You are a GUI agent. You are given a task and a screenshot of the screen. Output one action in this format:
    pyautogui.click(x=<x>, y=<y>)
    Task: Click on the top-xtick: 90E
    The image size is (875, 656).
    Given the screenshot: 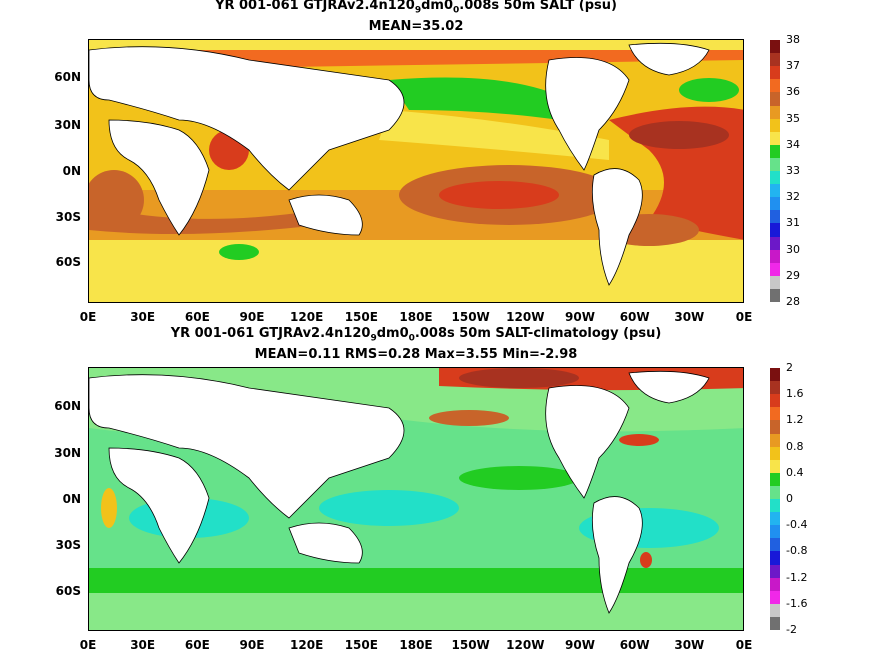 What is the action you would take?
    pyautogui.click(x=252, y=317)
    